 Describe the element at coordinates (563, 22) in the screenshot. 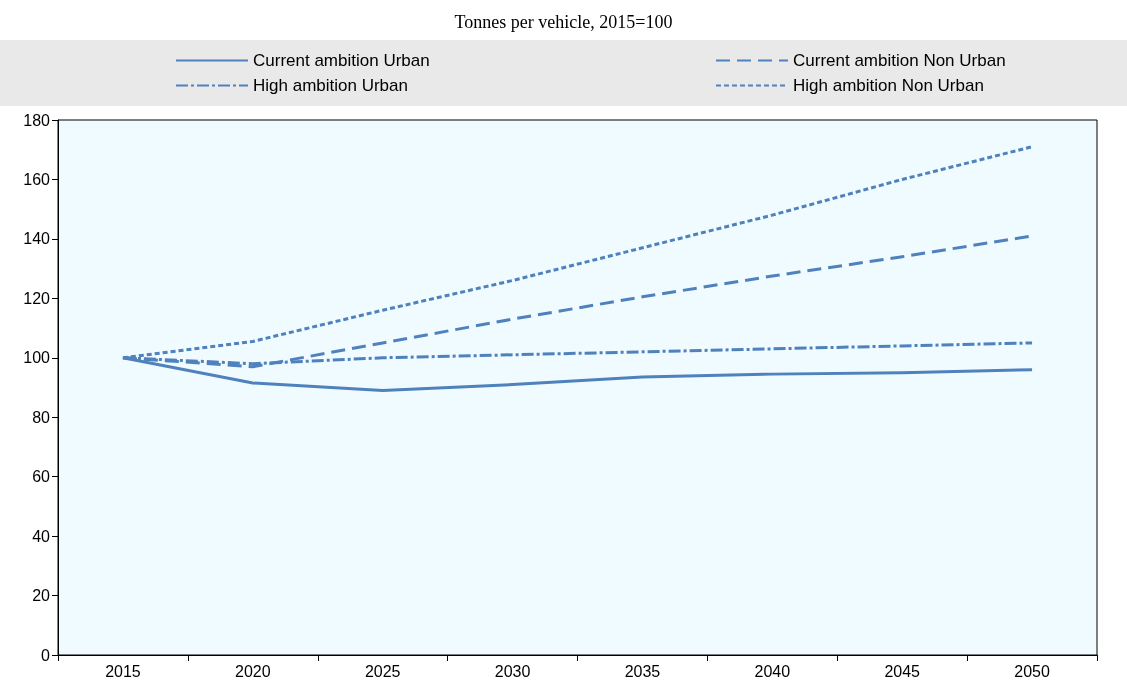

I see `chart-title: Tonnes per vehicle, 2015=100` at that location.